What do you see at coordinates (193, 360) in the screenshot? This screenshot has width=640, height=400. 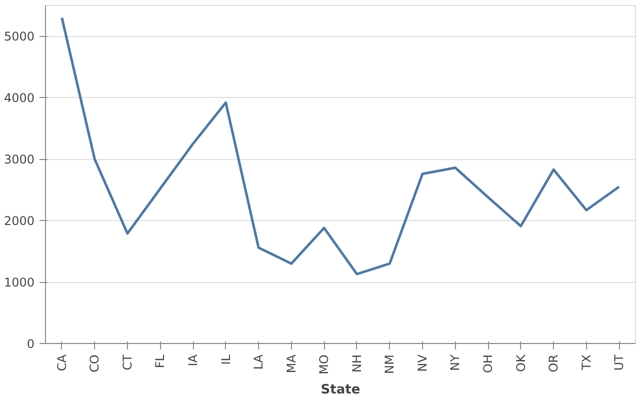 I see `x-tick-label: IA` at bounding box center [193, 360].